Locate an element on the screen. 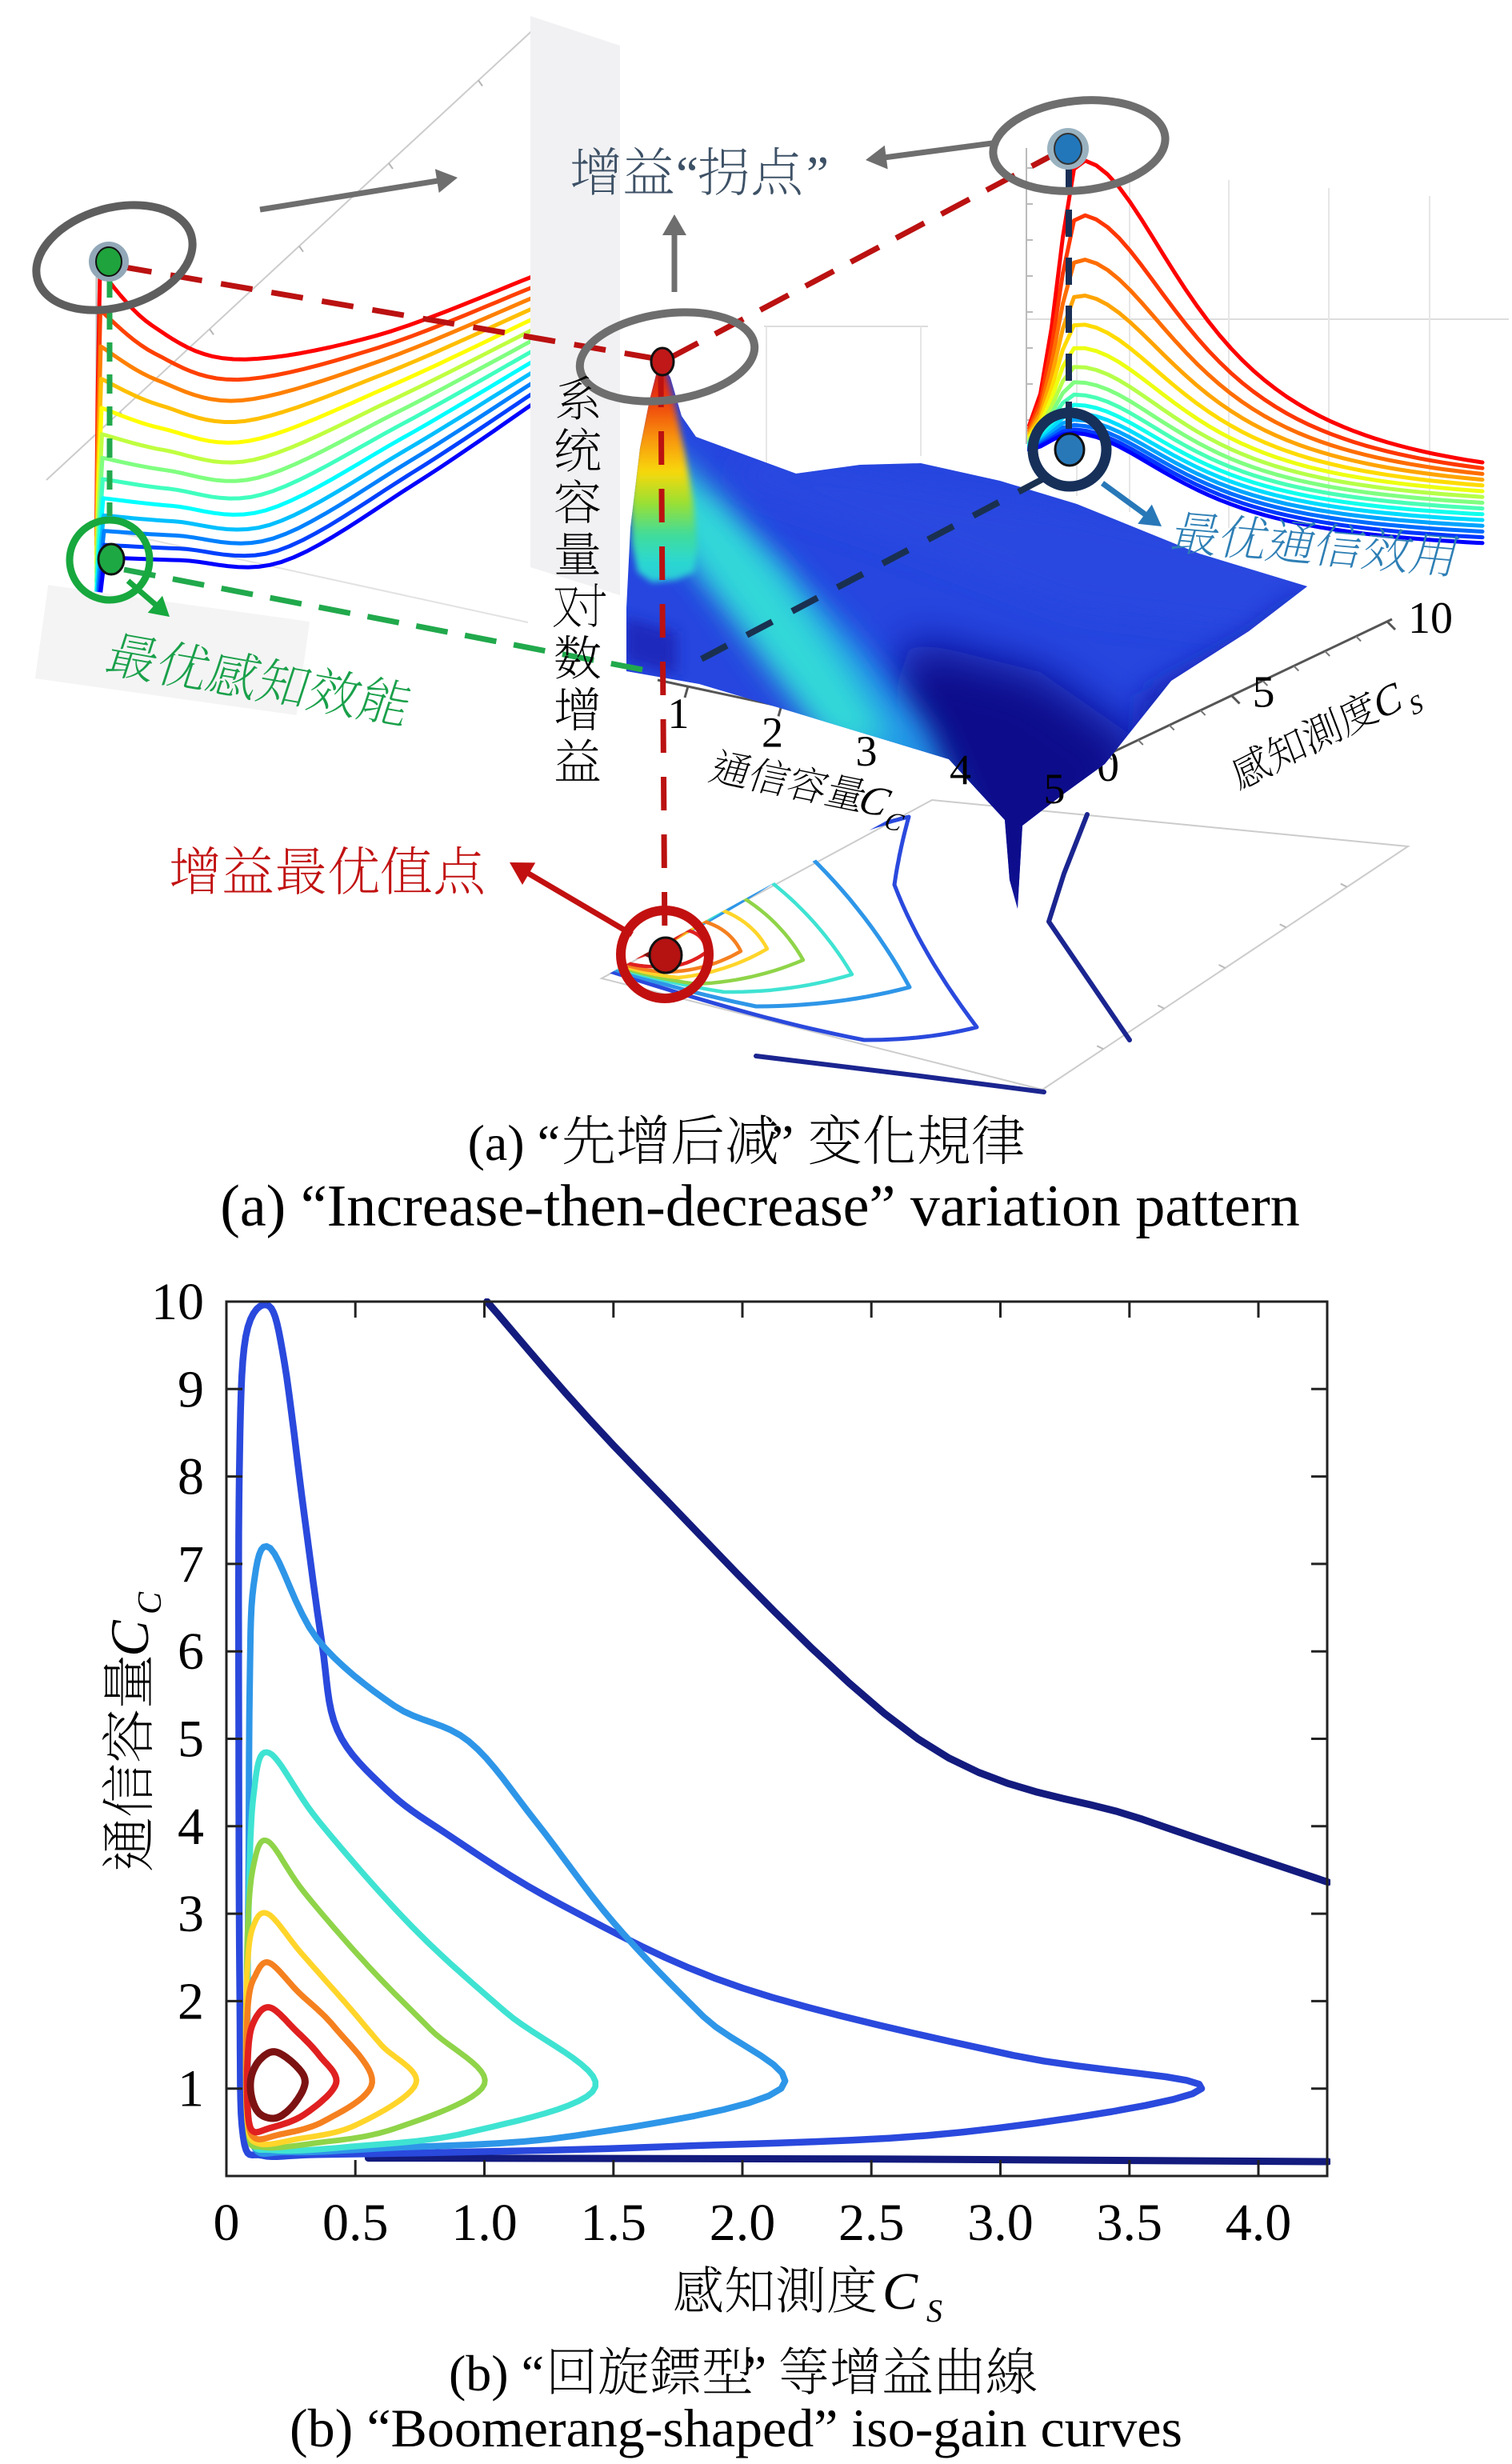  svg-text: 2.0 is located at coordinates (743, 2223).